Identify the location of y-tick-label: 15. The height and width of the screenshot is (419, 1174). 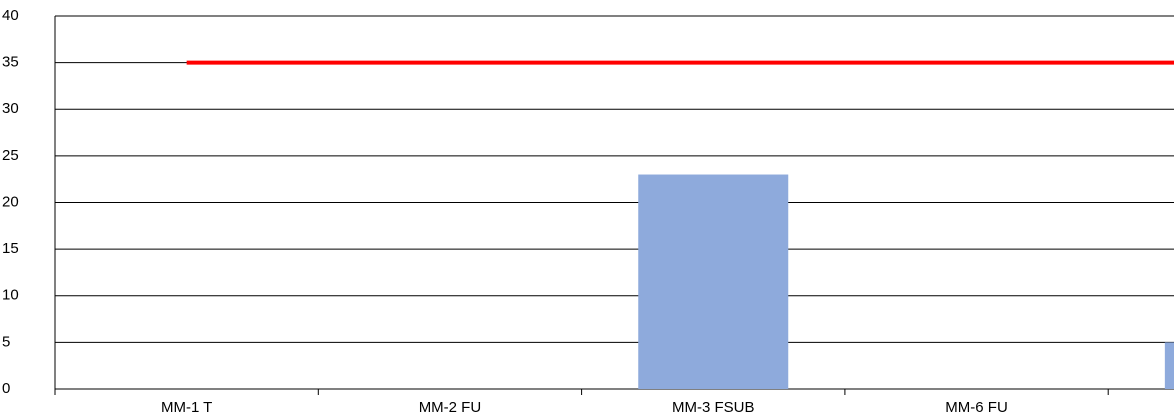
(10, 248).